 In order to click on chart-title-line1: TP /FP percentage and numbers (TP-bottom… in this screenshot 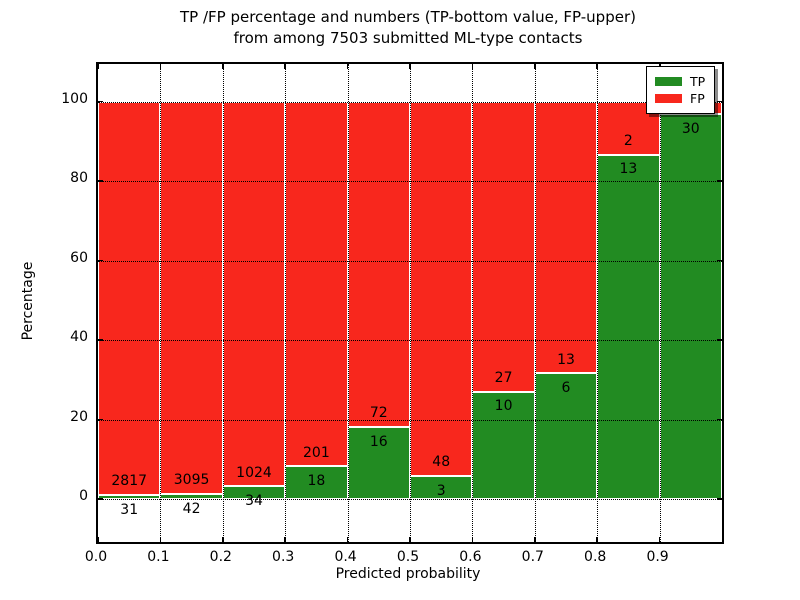, I will do `click(408, 17)`.